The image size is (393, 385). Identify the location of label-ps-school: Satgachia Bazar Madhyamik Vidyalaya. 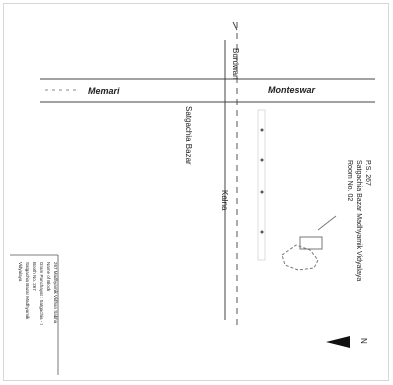
(358, 220).